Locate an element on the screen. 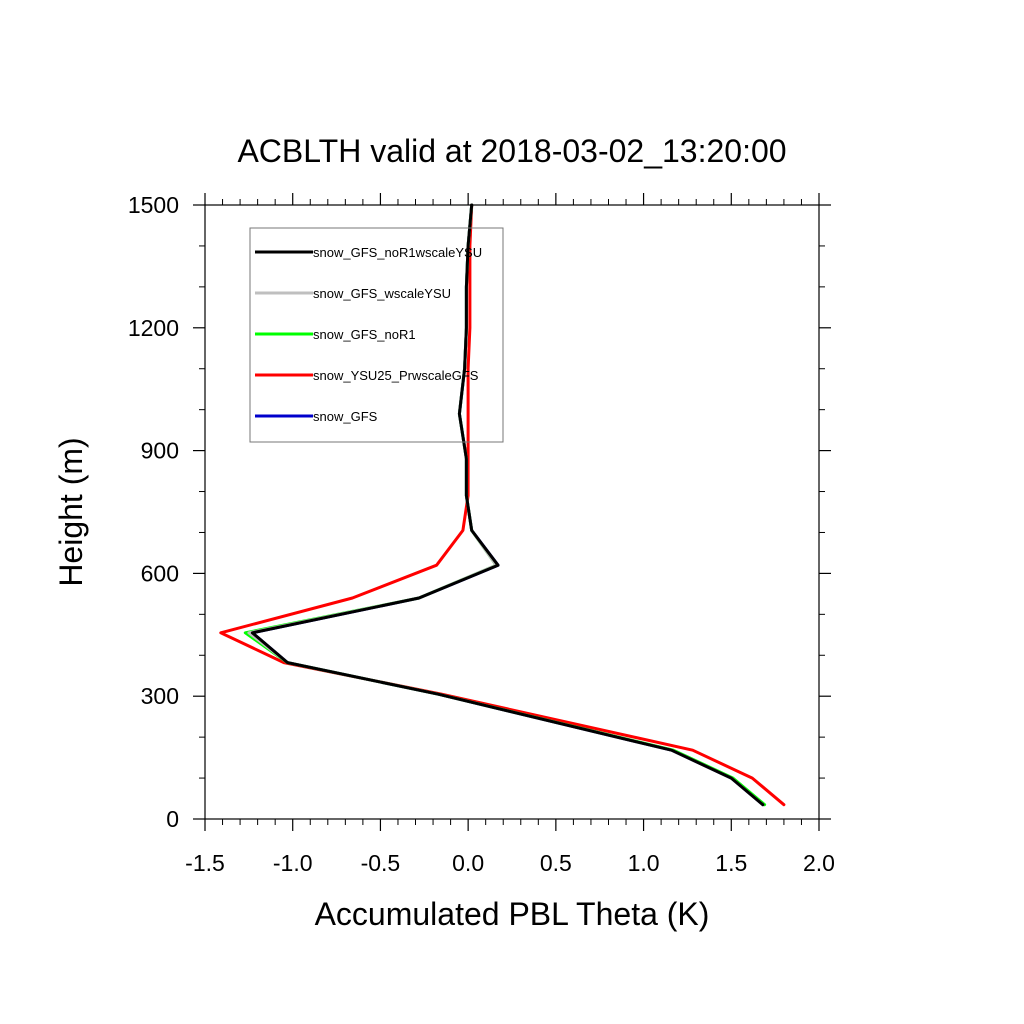  x-tick-label: -1.0 is located at coordinates (293, 863).